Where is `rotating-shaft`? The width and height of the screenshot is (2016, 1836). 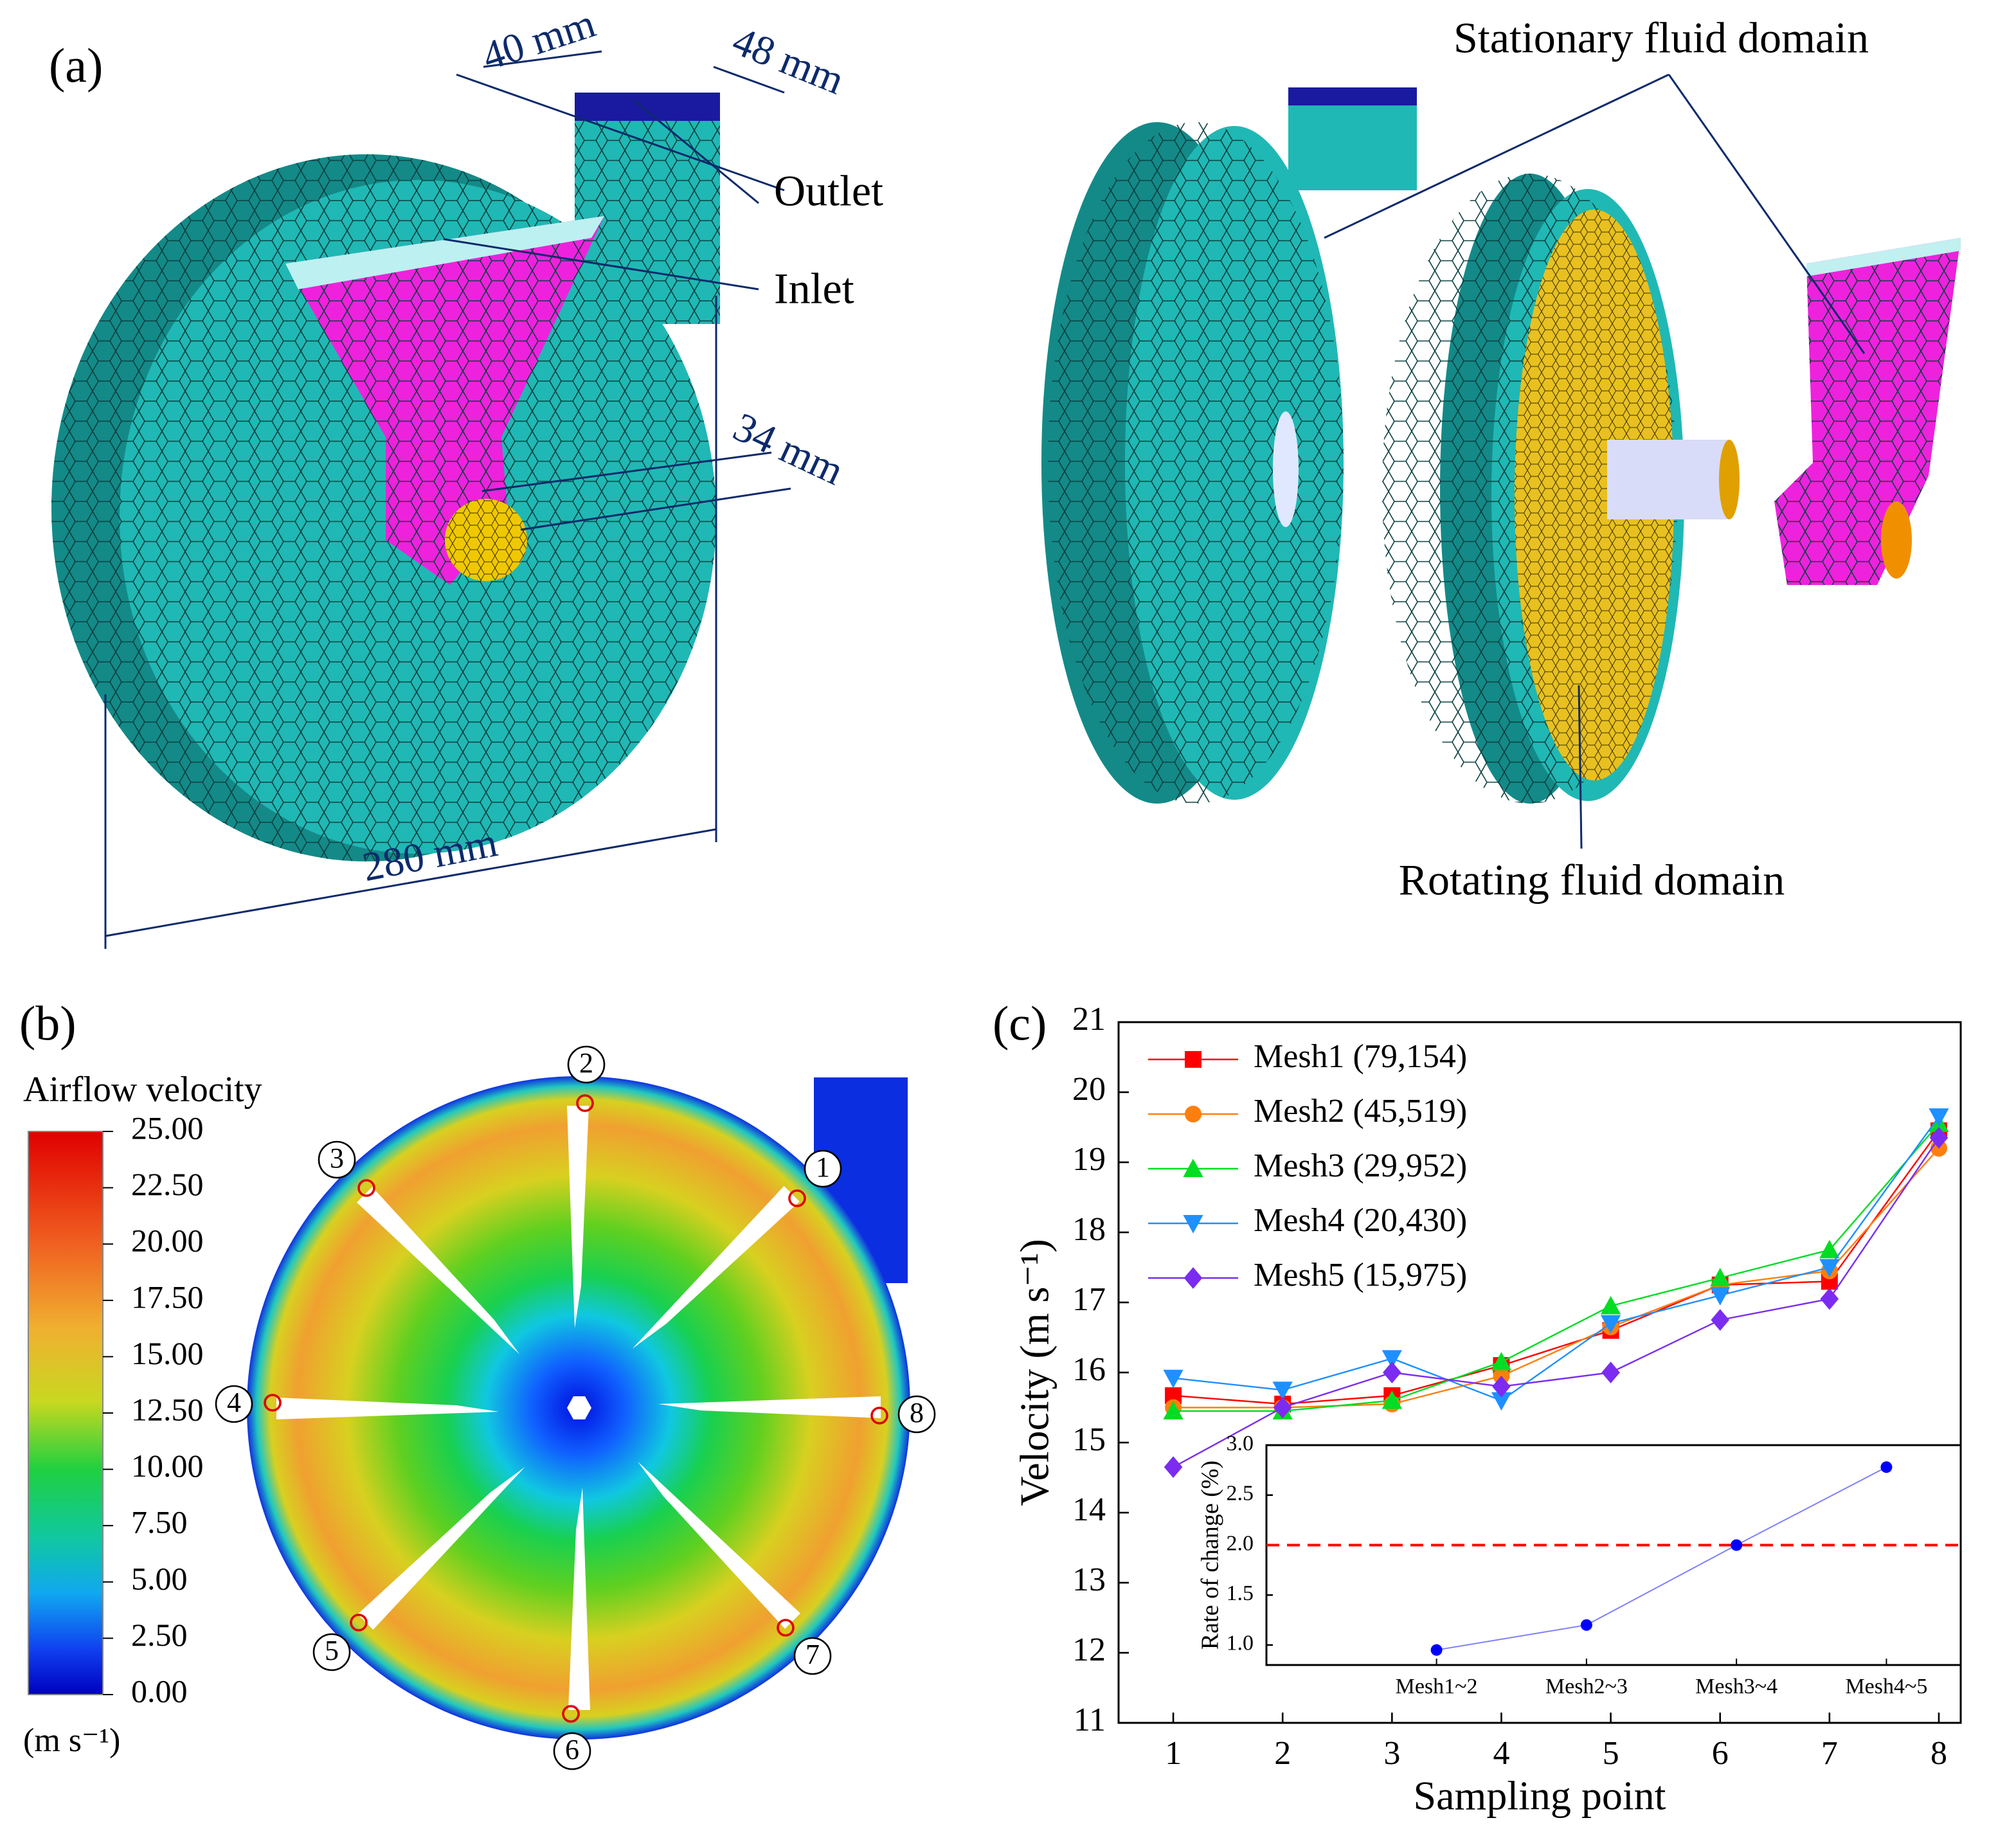
rotating-shaft is located at coordinates (1668, 480).